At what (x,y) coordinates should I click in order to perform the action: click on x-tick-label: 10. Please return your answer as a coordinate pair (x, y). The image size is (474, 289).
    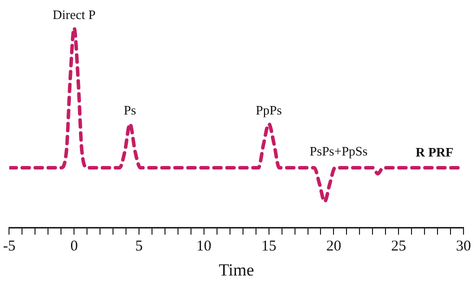
    Looking at the image, I should click on (204, 246).